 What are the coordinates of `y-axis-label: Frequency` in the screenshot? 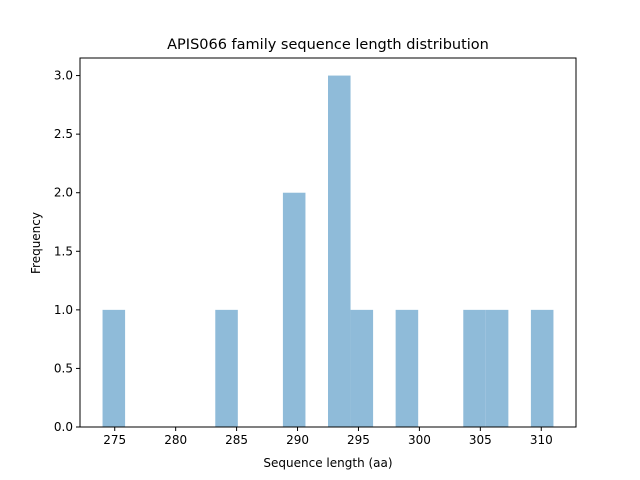 It's located at (36, 243).